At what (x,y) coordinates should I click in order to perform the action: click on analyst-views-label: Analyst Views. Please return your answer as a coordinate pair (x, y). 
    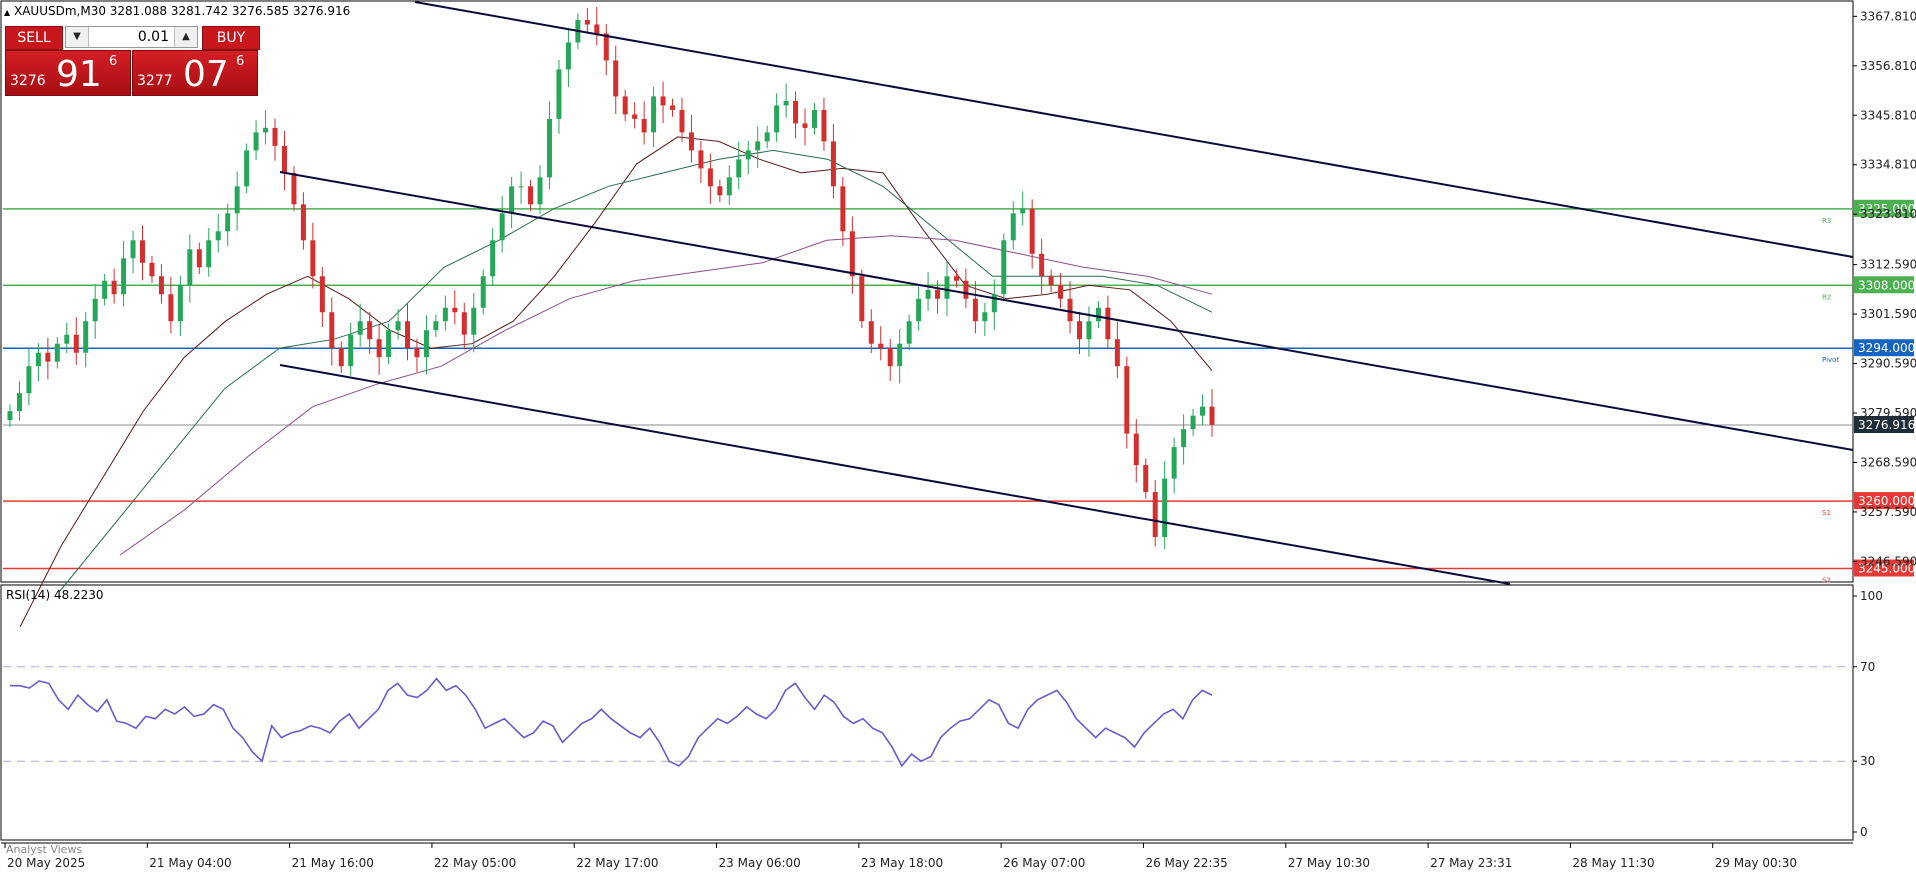
    Looking at the image, I should click on (44, 849).